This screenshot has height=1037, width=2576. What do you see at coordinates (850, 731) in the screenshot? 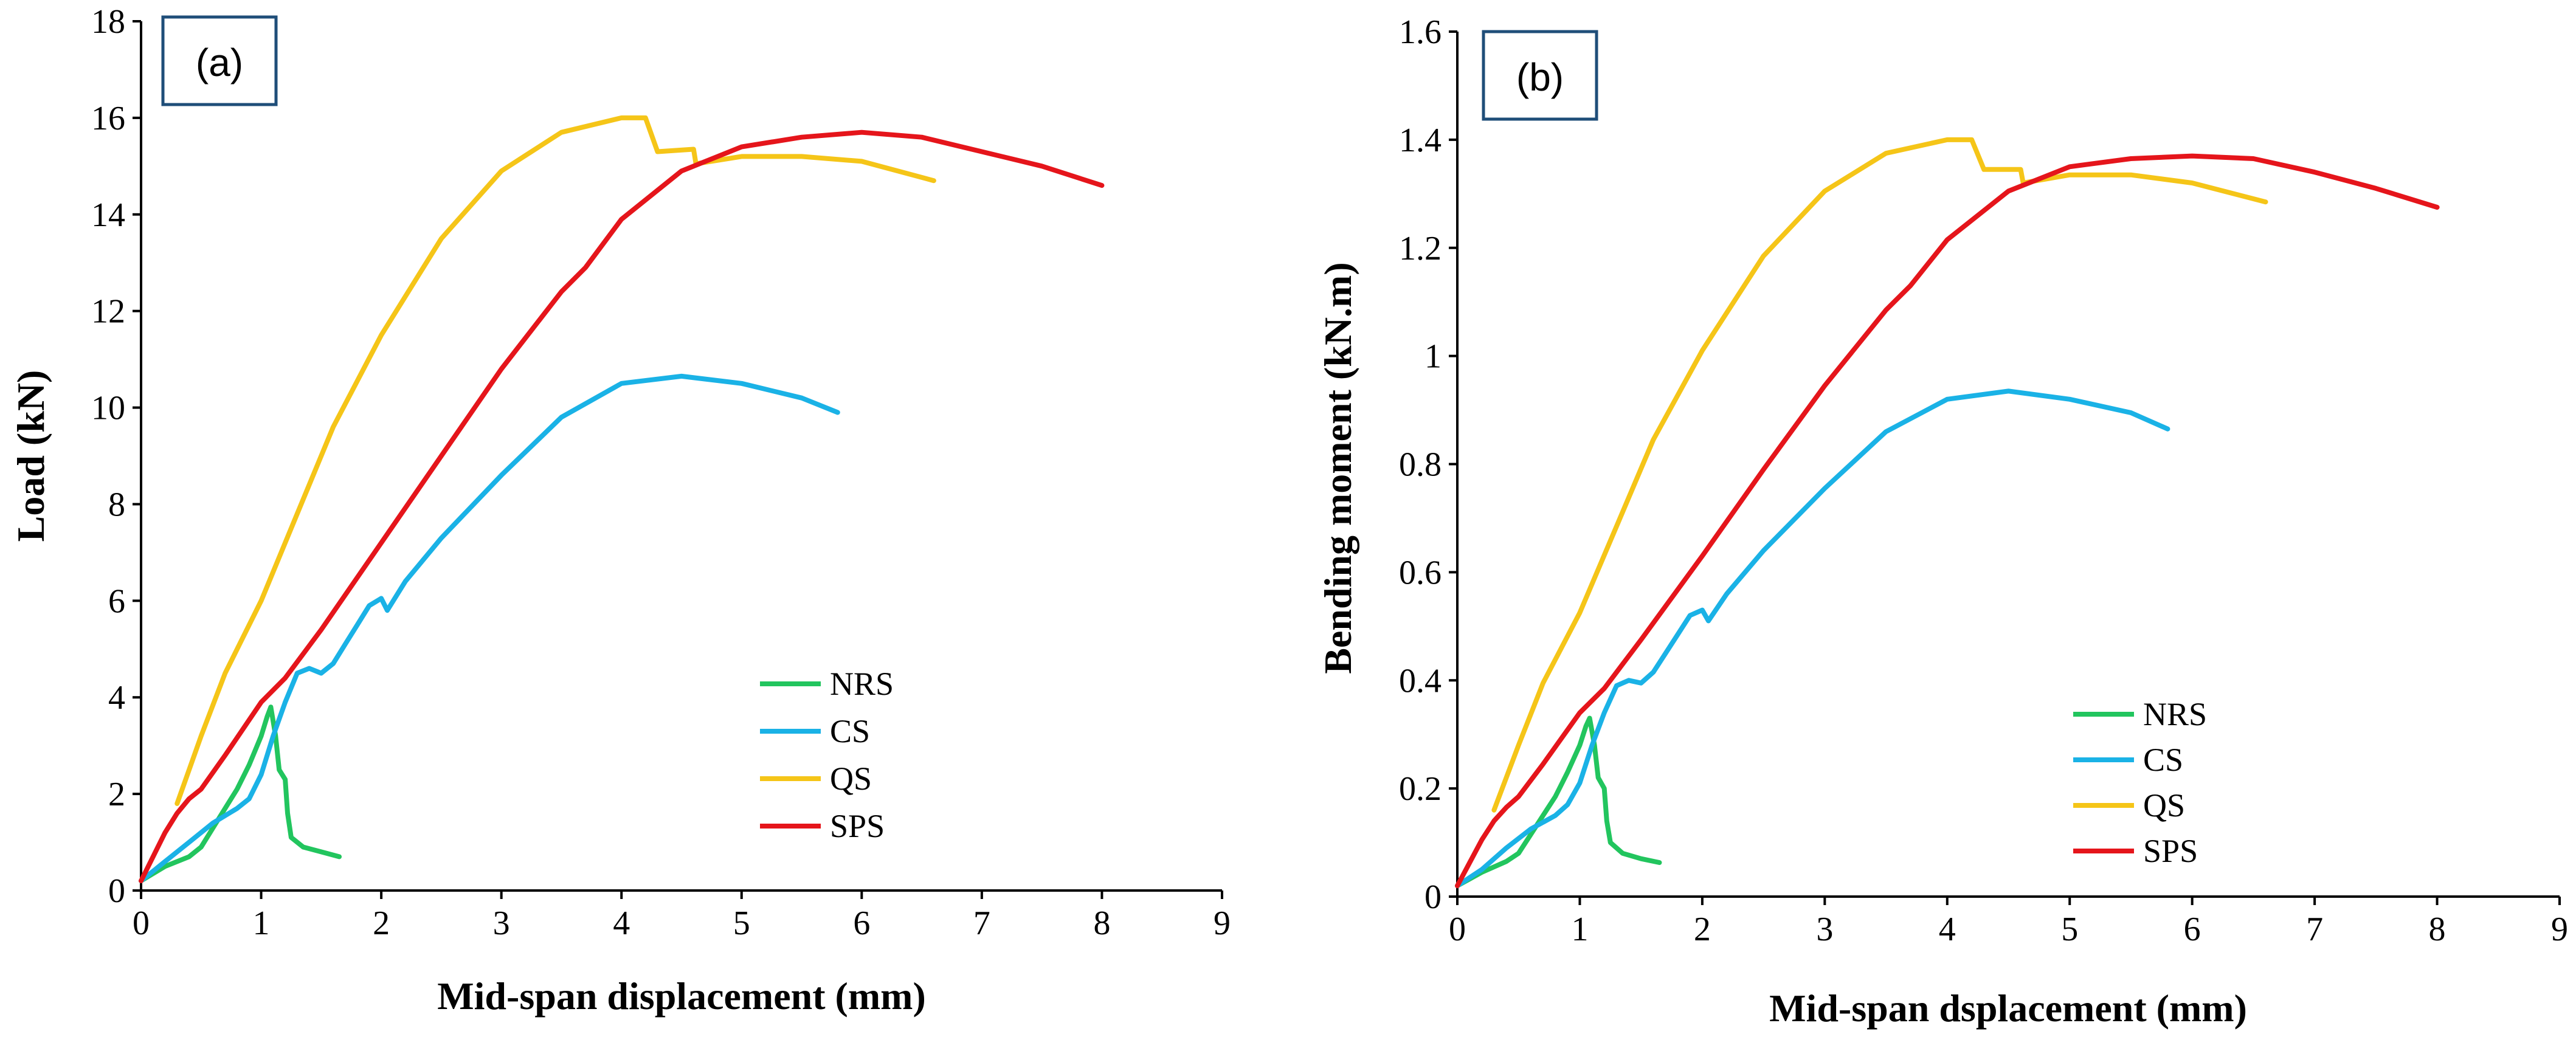
I see `panel-a-legend-label-cs: CS` at bounding box center [850, 731].